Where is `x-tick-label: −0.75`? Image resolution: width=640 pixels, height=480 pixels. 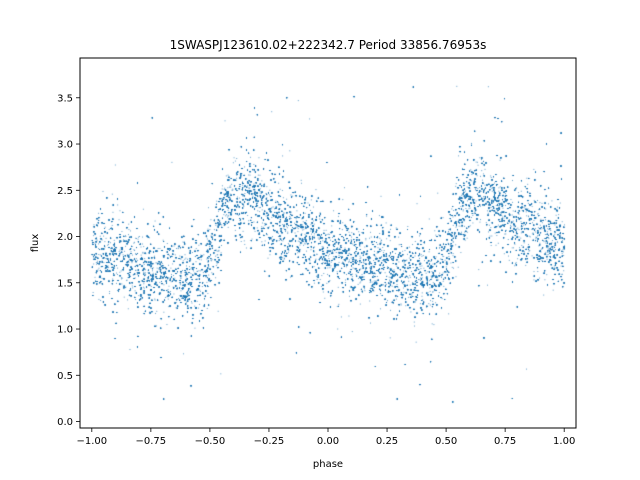
x-tick-label: −0.75 is located at coordinates (151, 441).